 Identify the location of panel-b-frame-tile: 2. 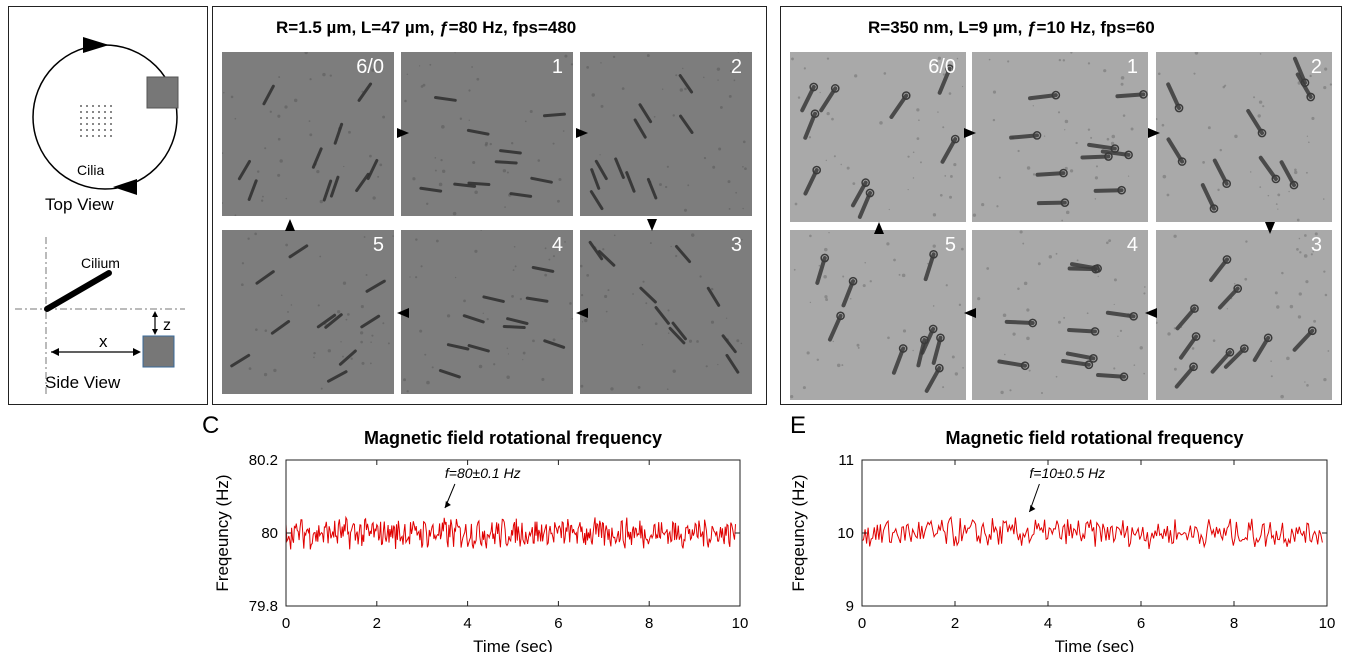
(666, 134).